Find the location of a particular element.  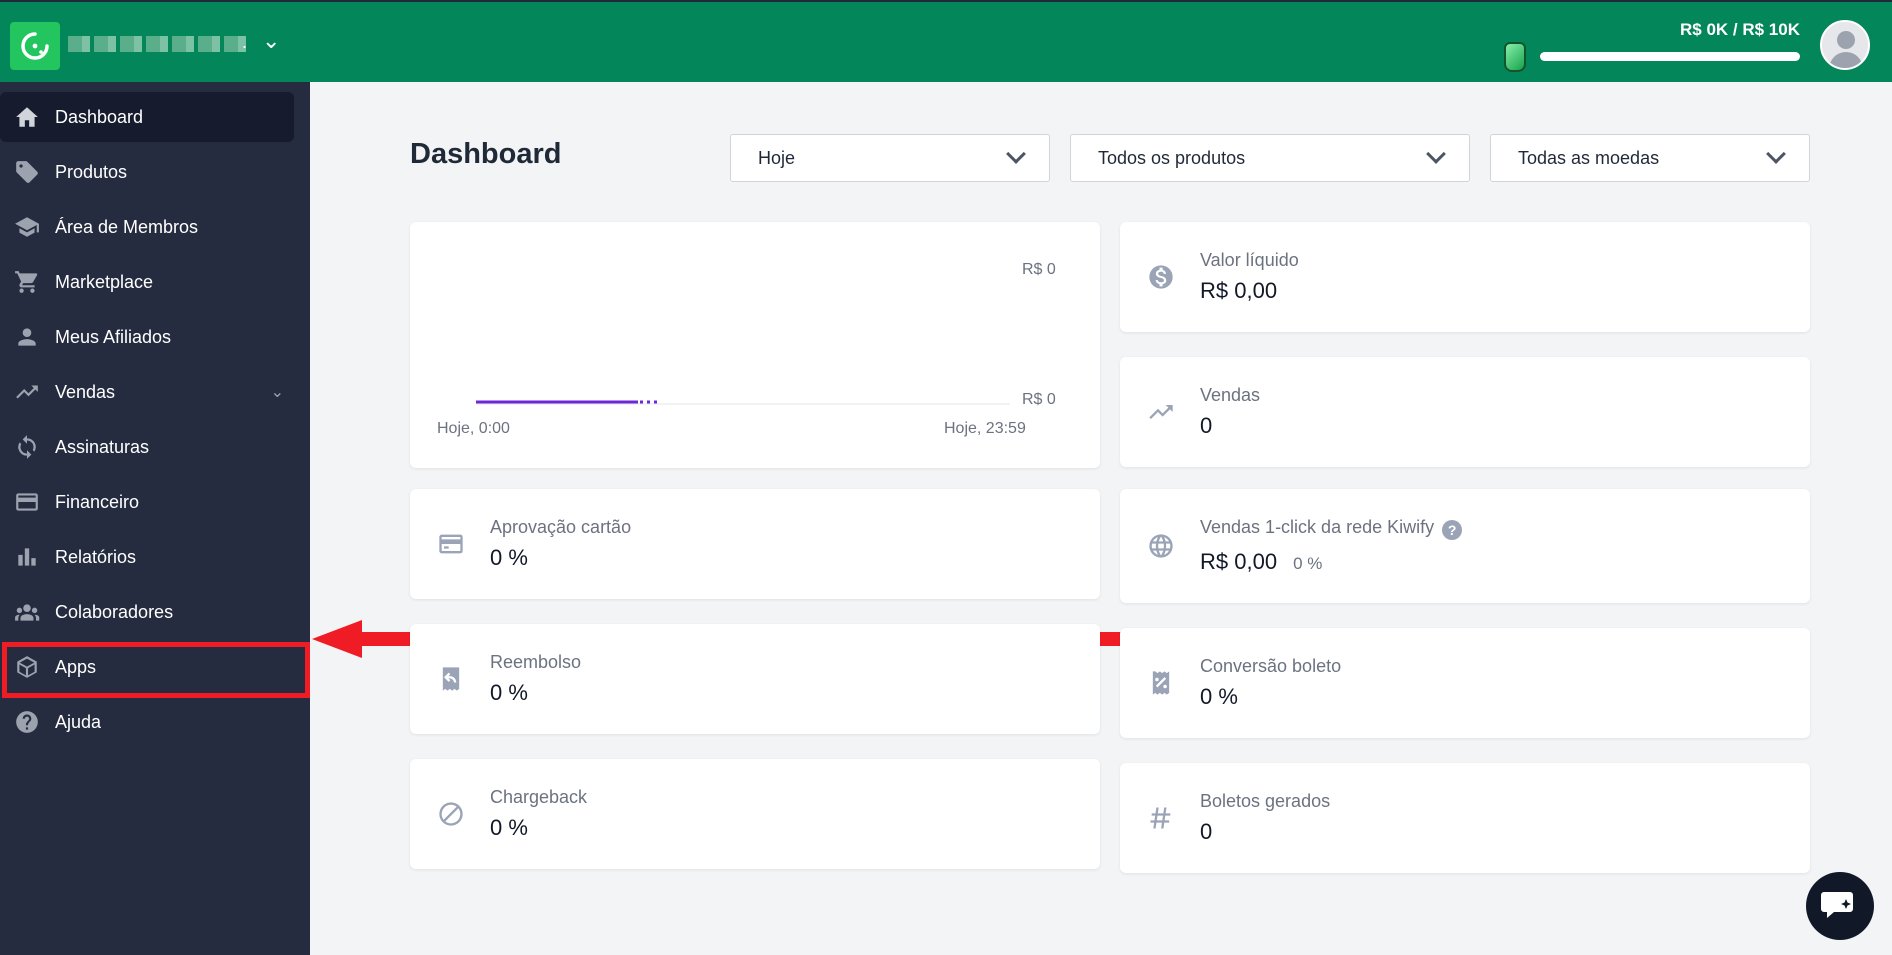

sidebar-item-label: Ajuda is located at coordinates (78, 721).